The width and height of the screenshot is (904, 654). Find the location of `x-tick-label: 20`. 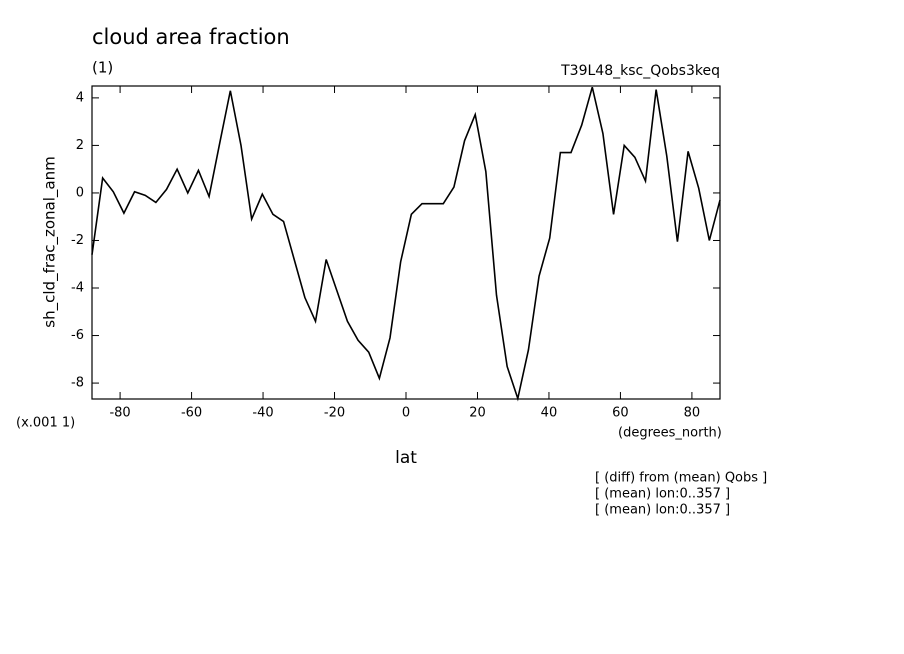

x-tick-label: 20 is located at coordinates (477, 413).